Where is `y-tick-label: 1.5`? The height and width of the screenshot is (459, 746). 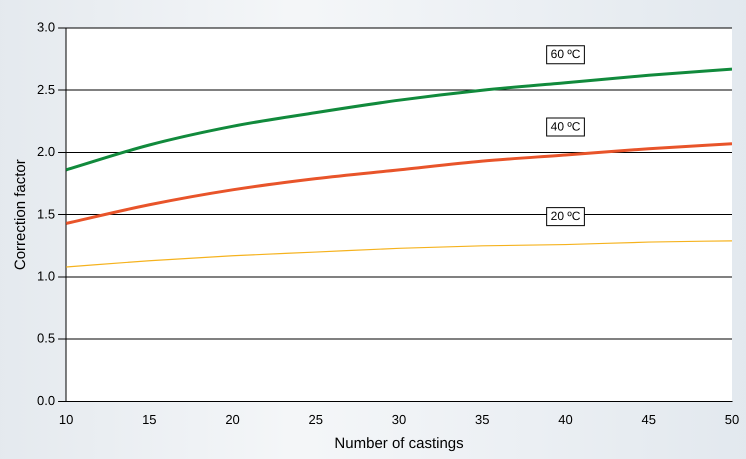 y-tick-label: 1.5 is located at coordinates (46, 214).